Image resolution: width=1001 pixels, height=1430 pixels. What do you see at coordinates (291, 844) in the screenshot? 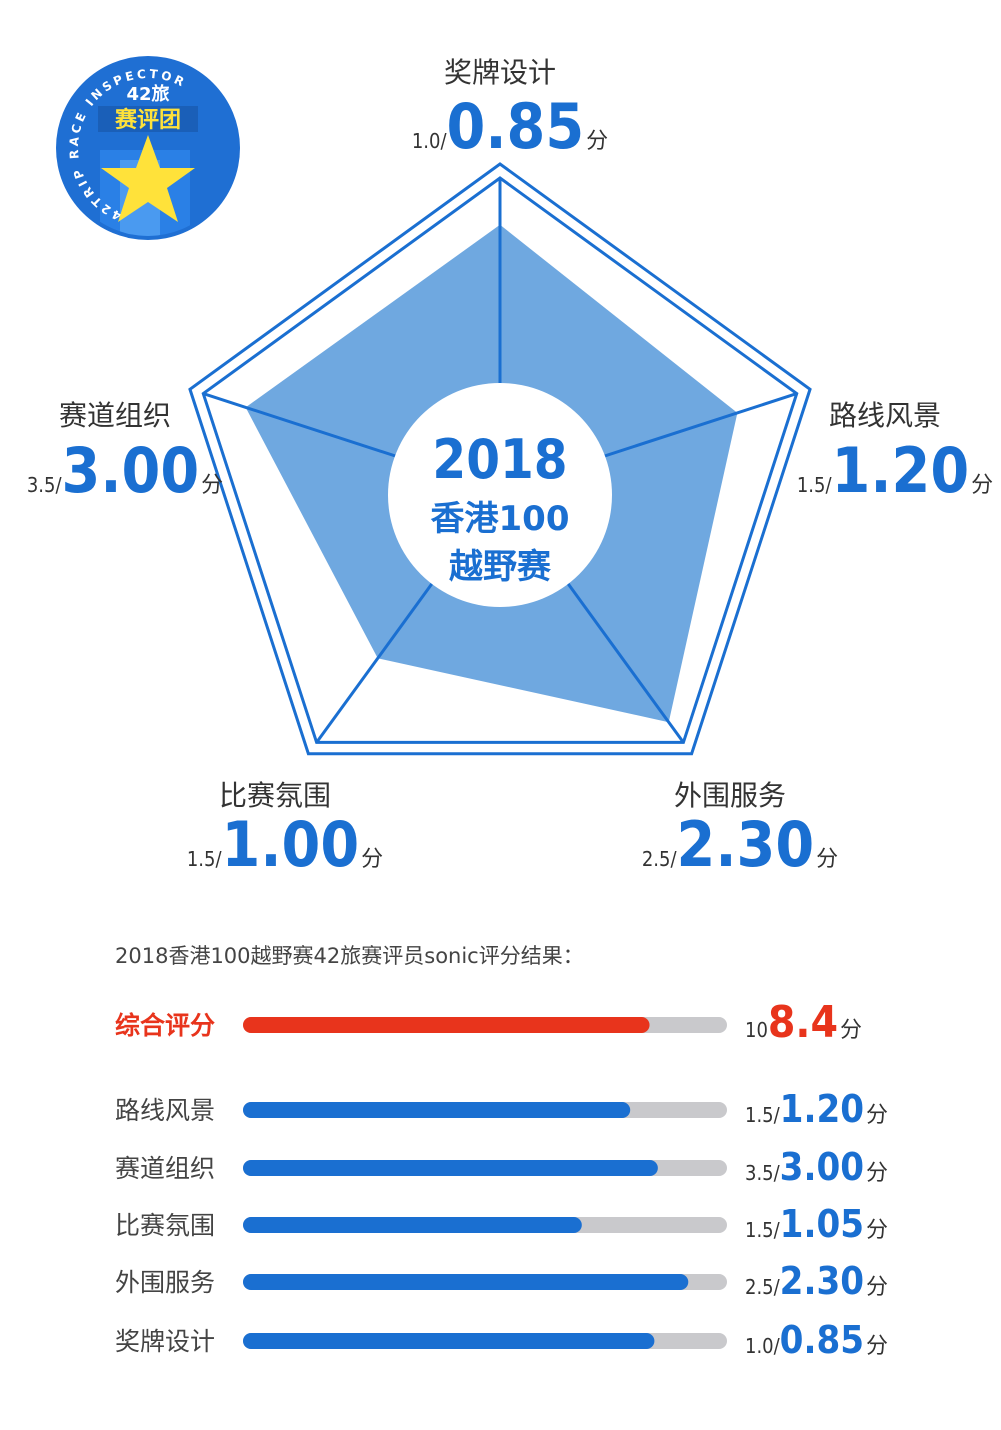
I see `value-label: 1.00` at bounding box center [291, 844].